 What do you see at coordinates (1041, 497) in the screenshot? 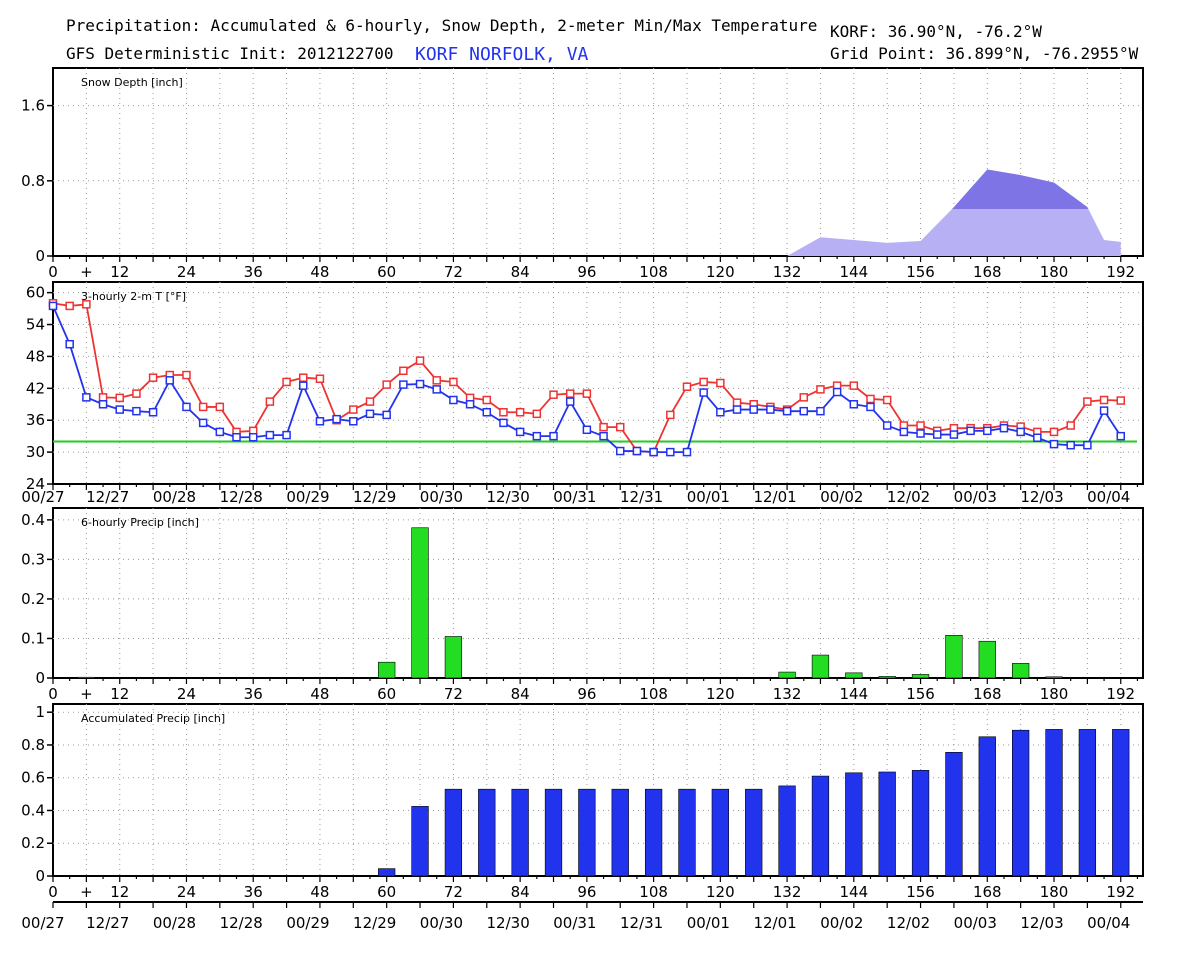
I see `date-label: 12/03` at bounding box center [1041, 497].